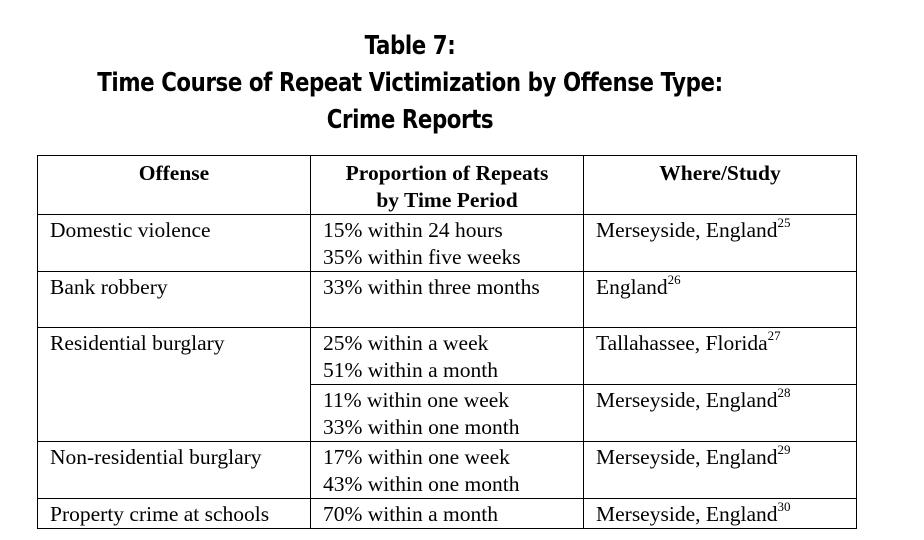  What do you see at coordinates (174, 185) in the screenshot?
I see `header-offense: Offense` at bounding box center [174, 185].